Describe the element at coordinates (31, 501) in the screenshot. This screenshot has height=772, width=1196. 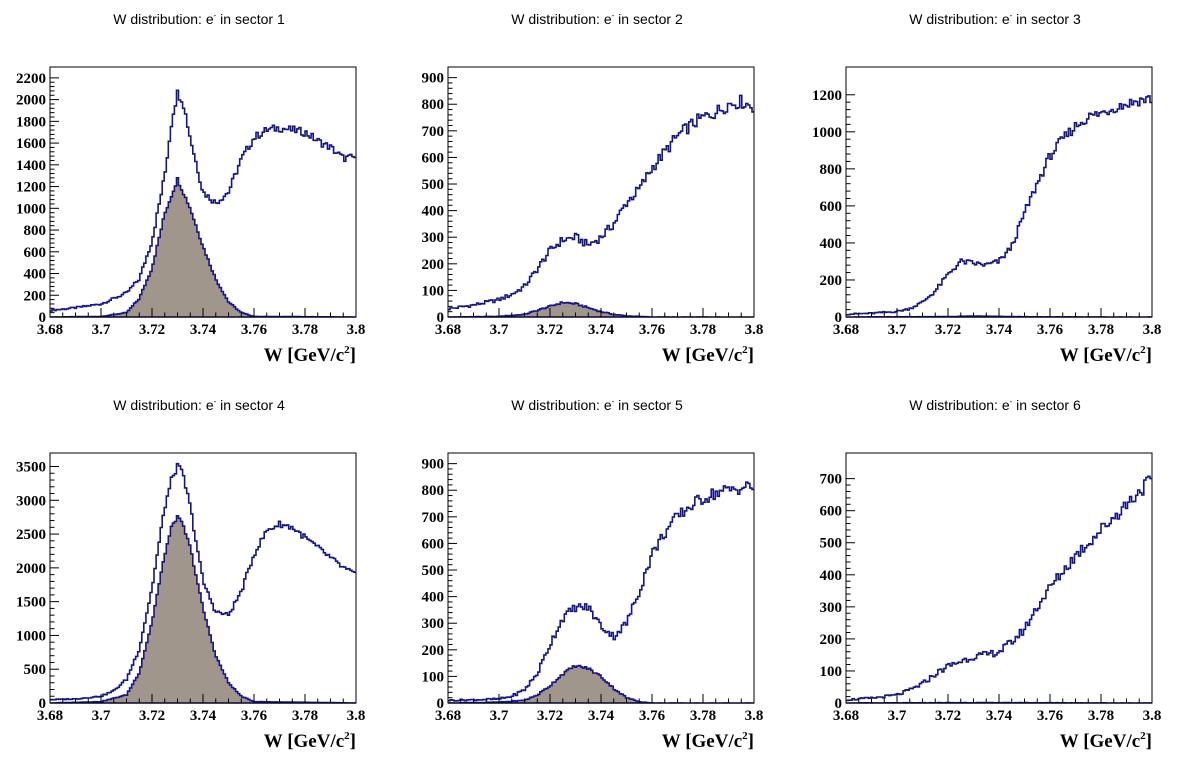
I see `y-tick-label: 3000` at that location.